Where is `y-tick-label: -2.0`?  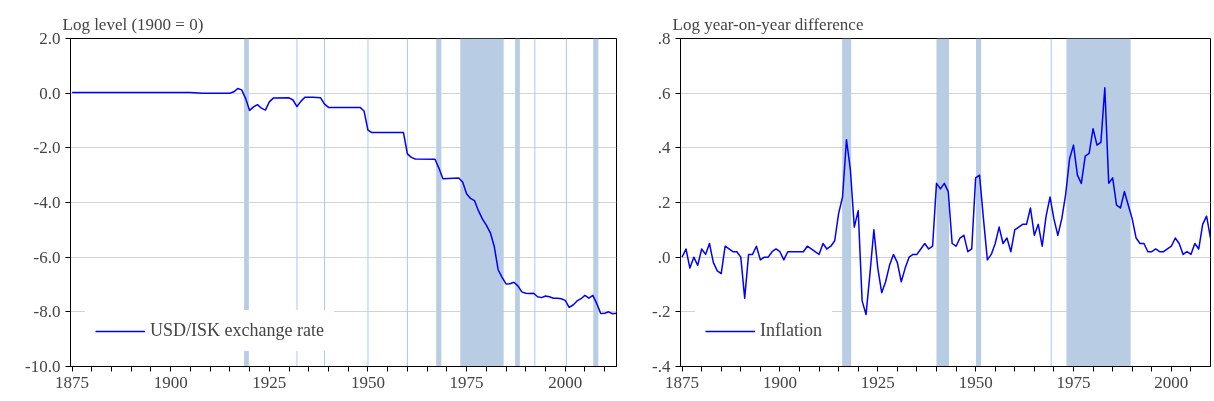 y-tick-label: -2.0 is located at coordinates (47, 148).